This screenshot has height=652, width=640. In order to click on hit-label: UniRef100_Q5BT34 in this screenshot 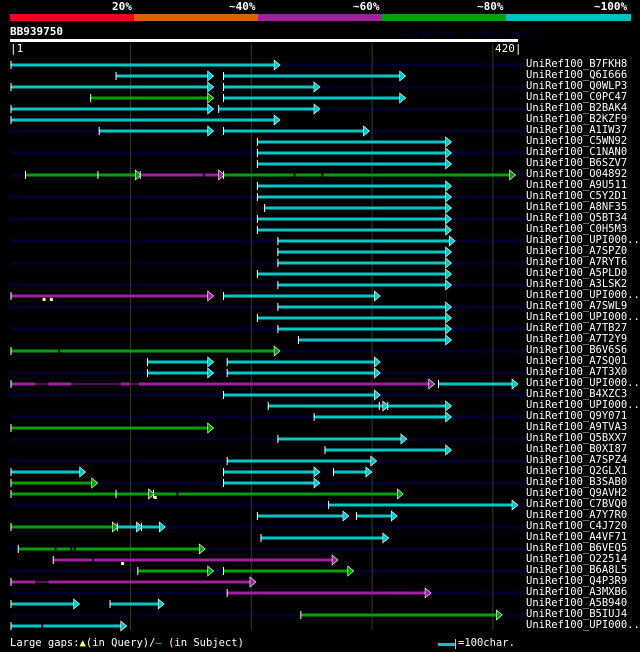, I will do `click(577, 218)`.